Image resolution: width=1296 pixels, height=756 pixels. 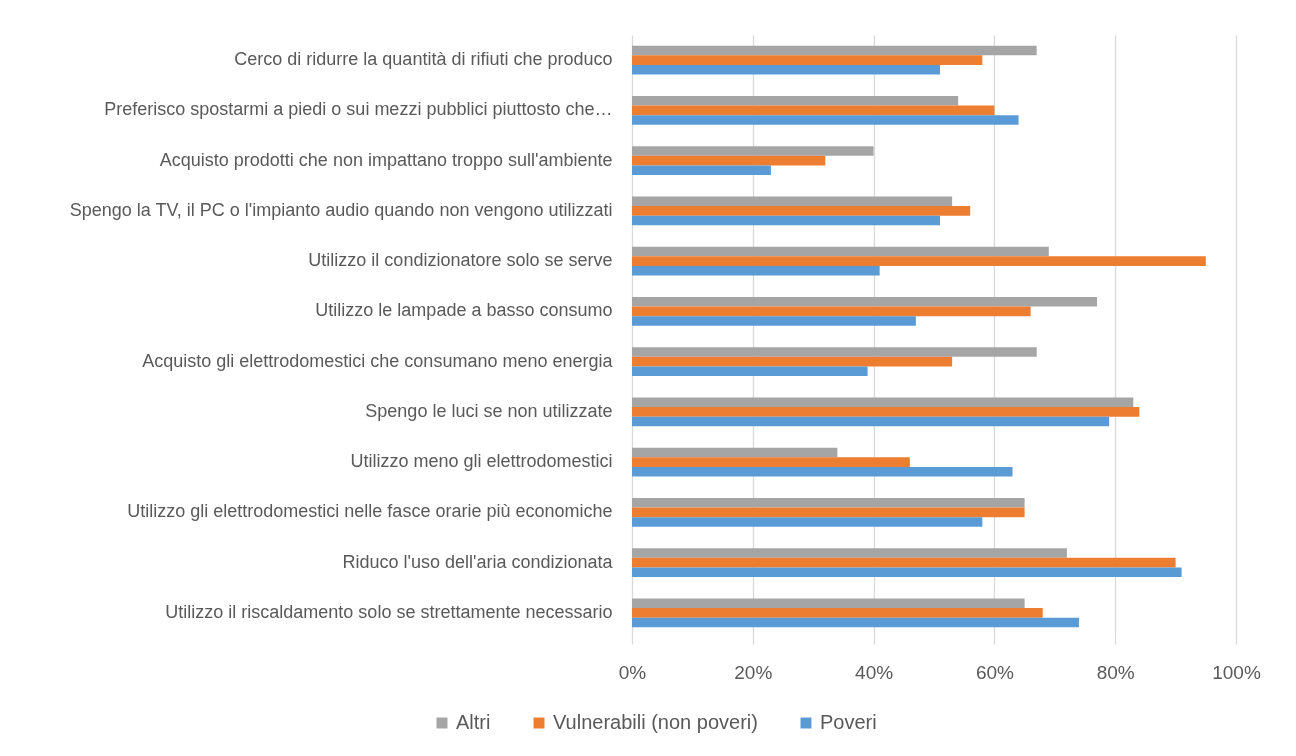 What do you see at coordinates (1115, 672) in the screenshot?
I see `x-tick-label: 80%` at bounding box center [1115, 672].